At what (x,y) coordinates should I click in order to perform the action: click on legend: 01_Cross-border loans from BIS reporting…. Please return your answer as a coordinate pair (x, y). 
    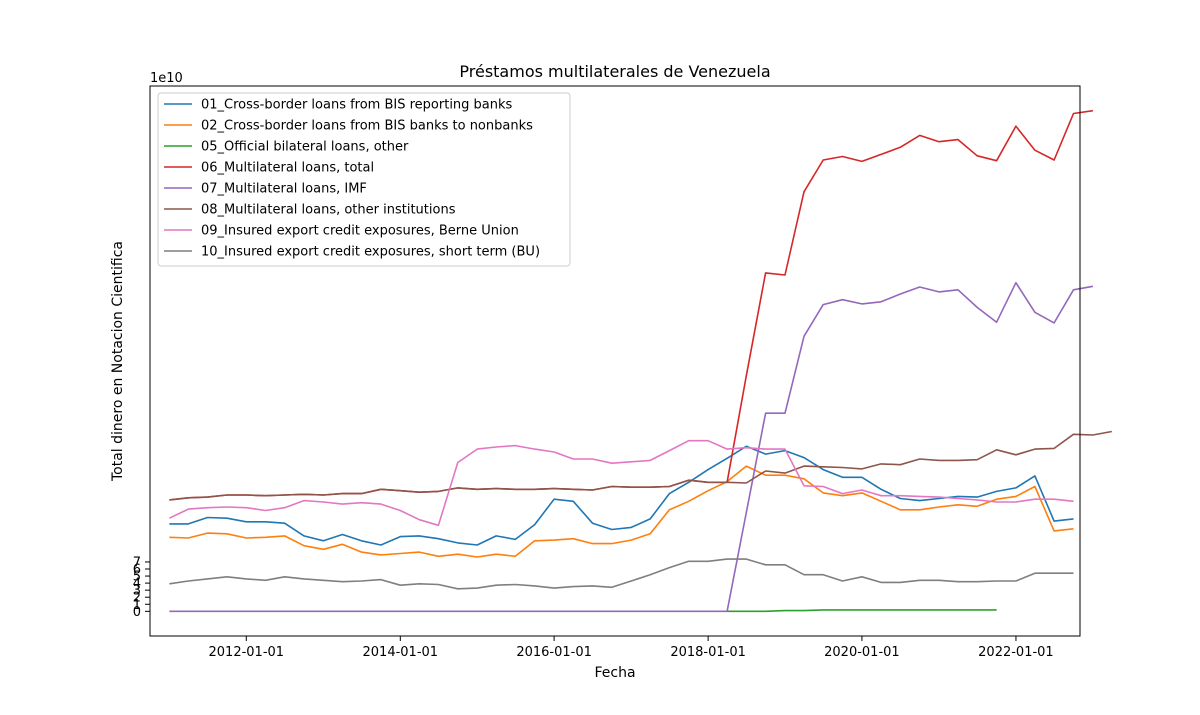
    Looking at the image, I should click on (364, 179).